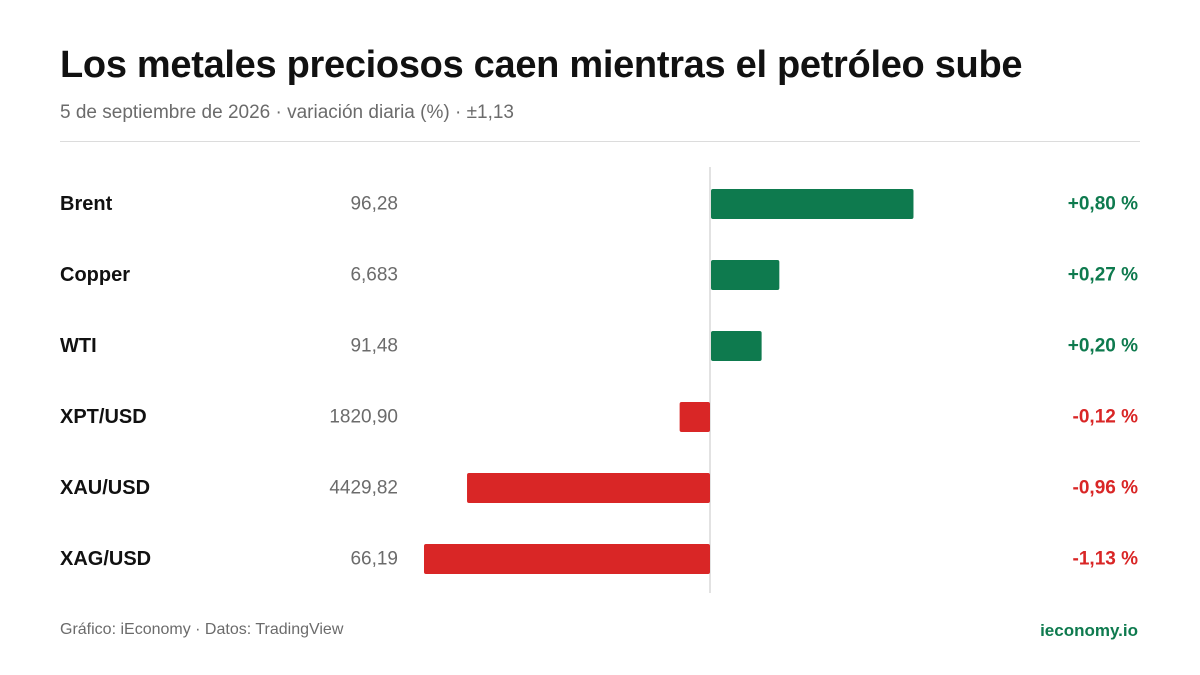  Describe the element at coordinates (745, 275) in the screenshot. I see `bar-copper` at that location.